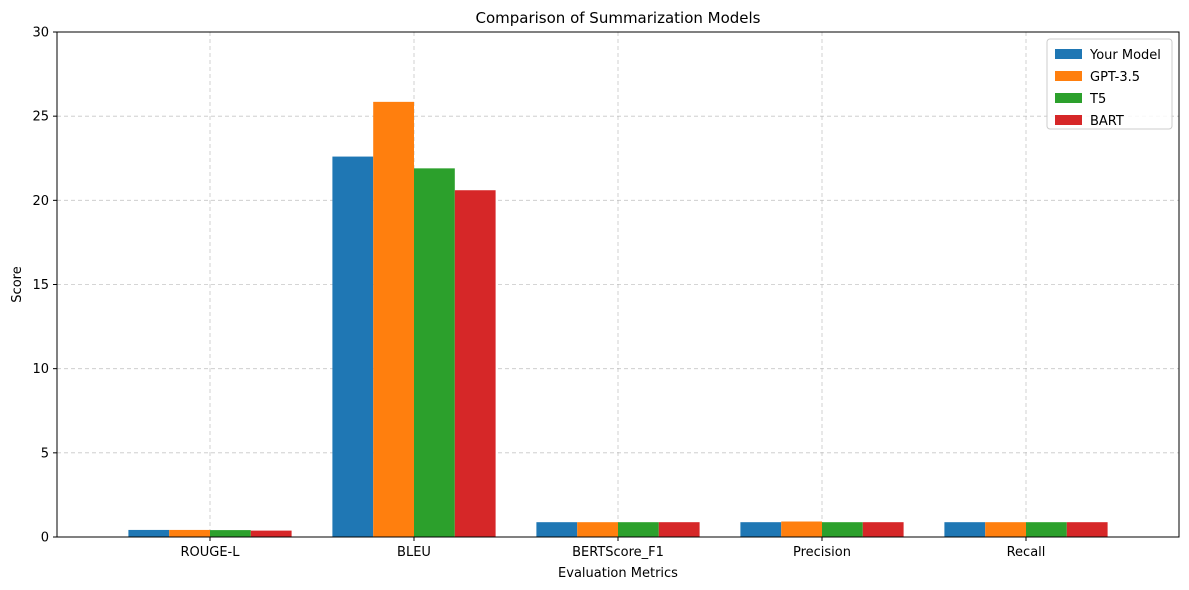  I want to click on bar-gpt-3-5-rouge-l, so click(189, 533).